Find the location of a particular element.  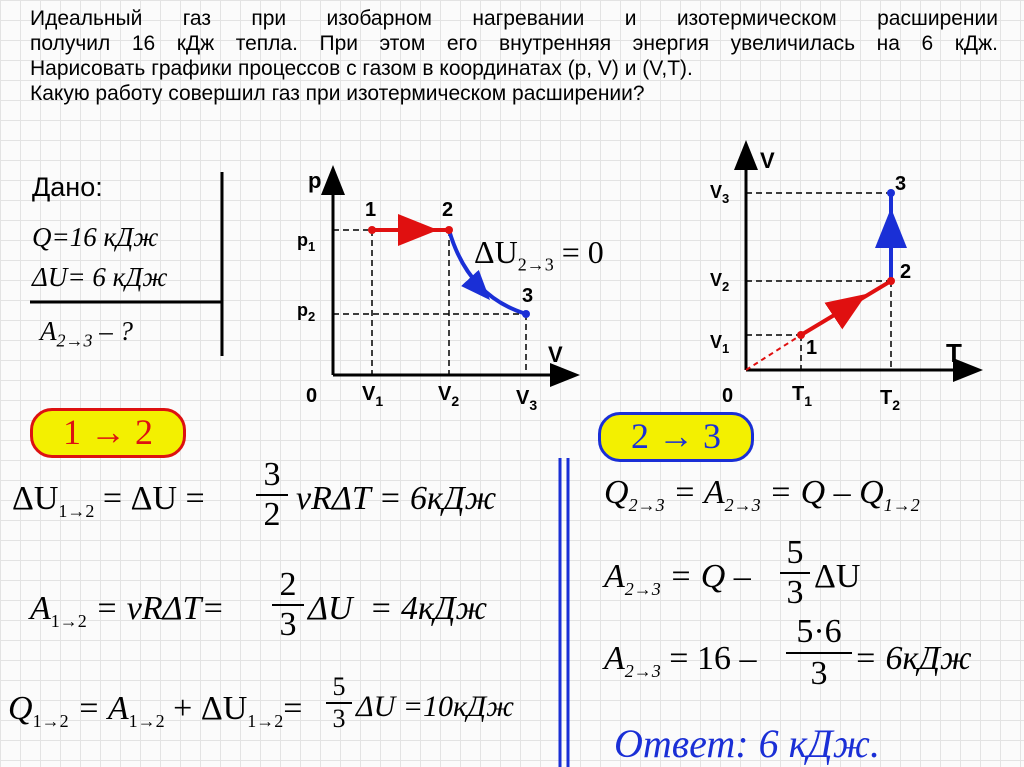

vt-t2-label: T2 is located at coordinates (890, 400).